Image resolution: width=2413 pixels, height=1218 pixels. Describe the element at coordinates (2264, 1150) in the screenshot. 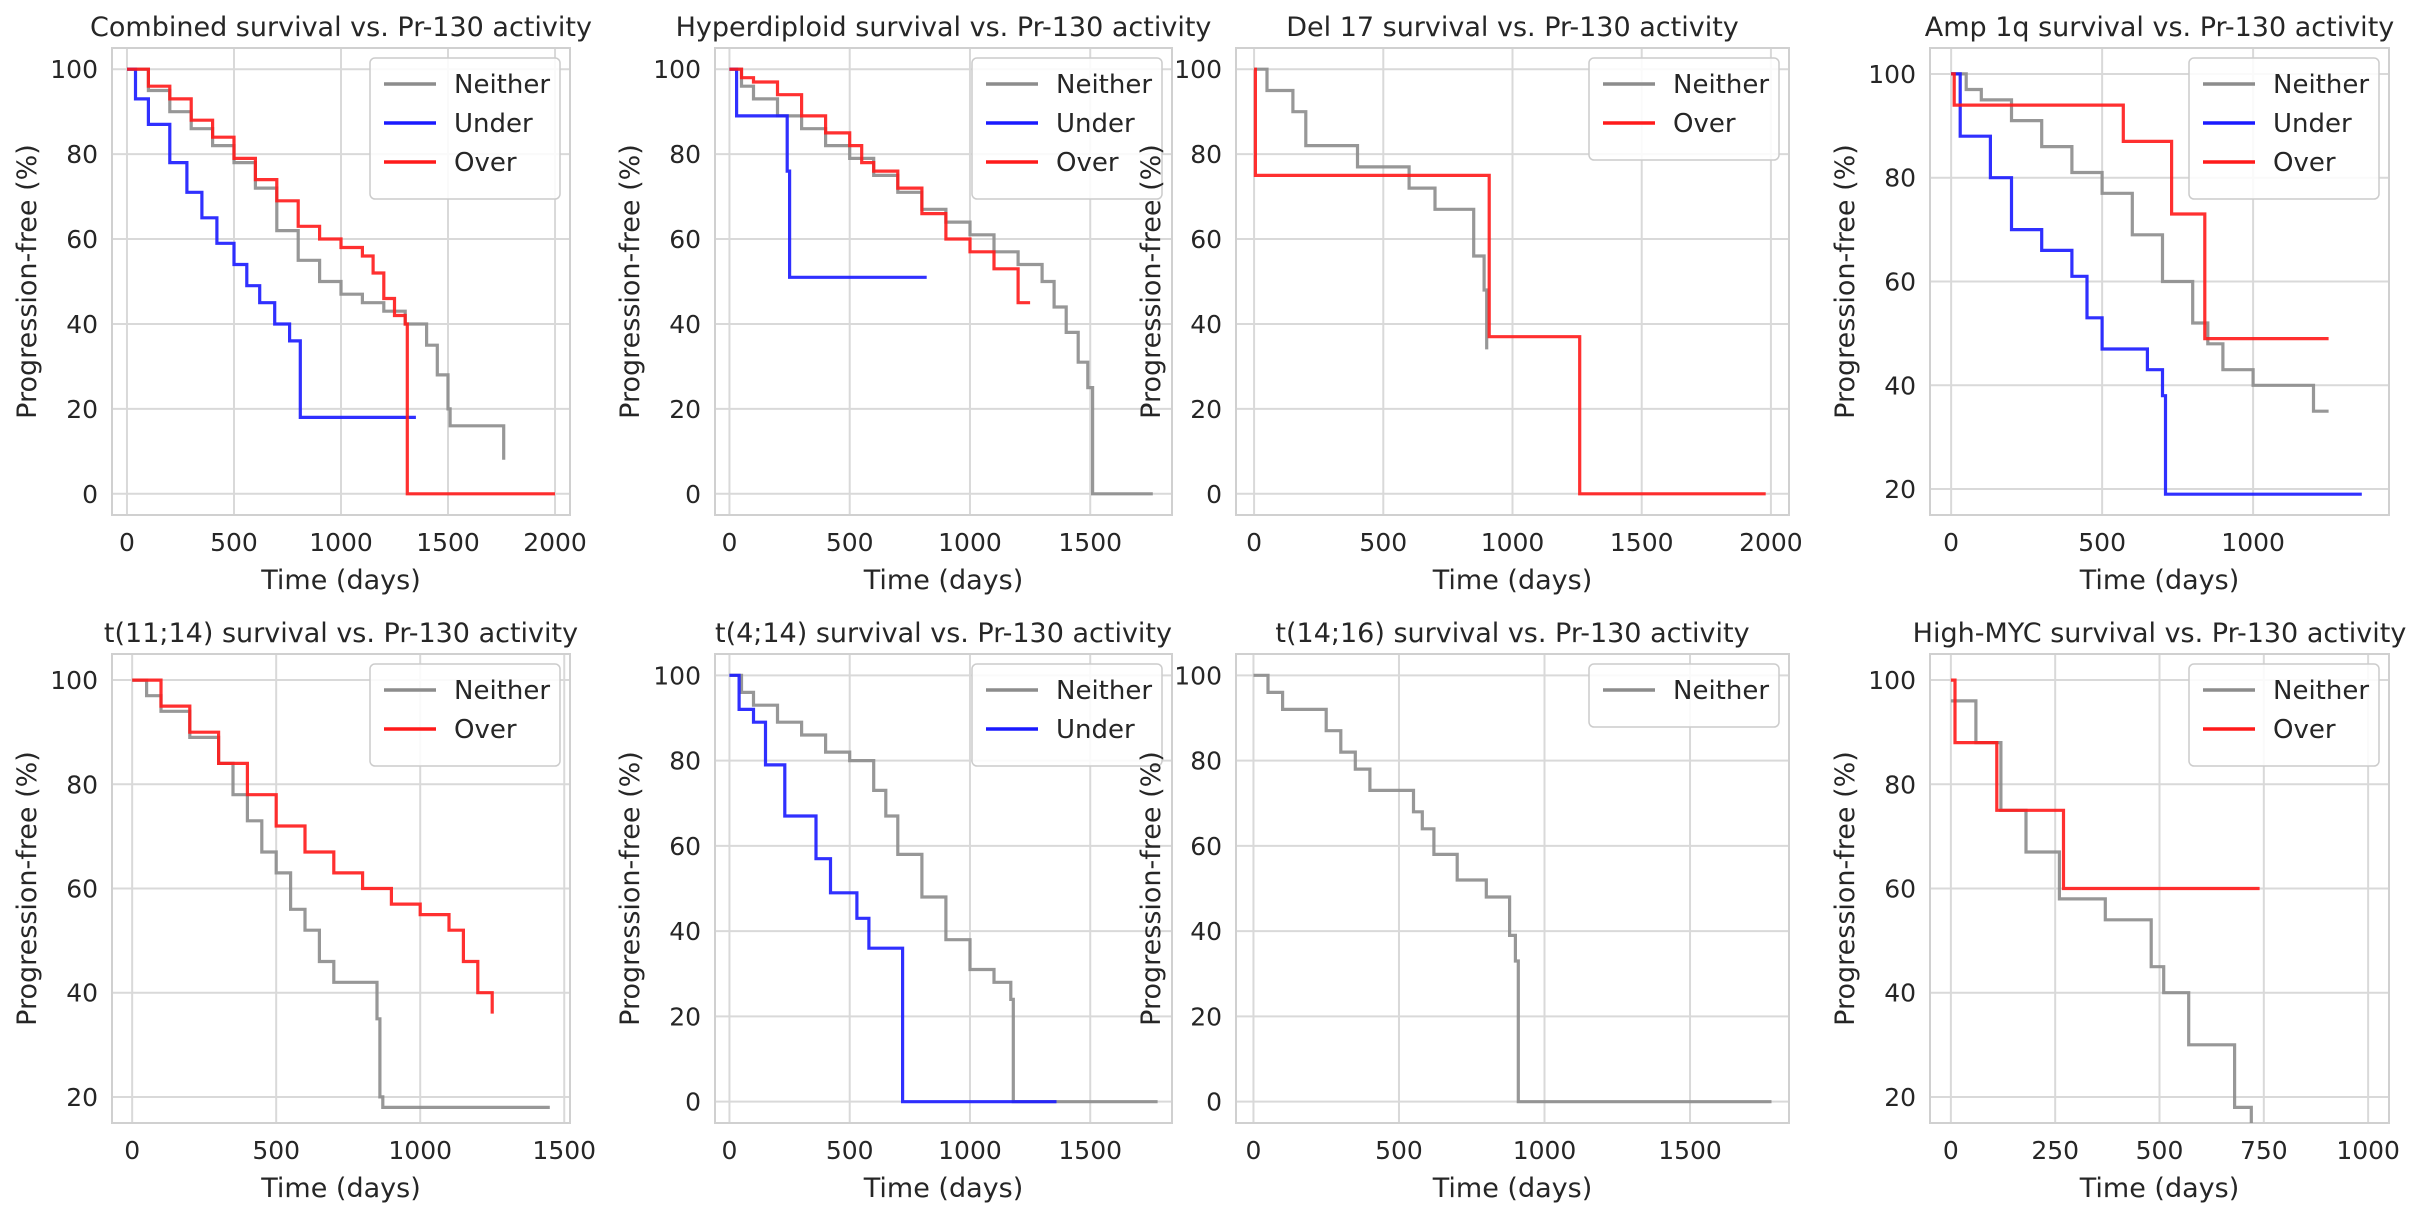

I see `x-tick-label: 750` at that location.